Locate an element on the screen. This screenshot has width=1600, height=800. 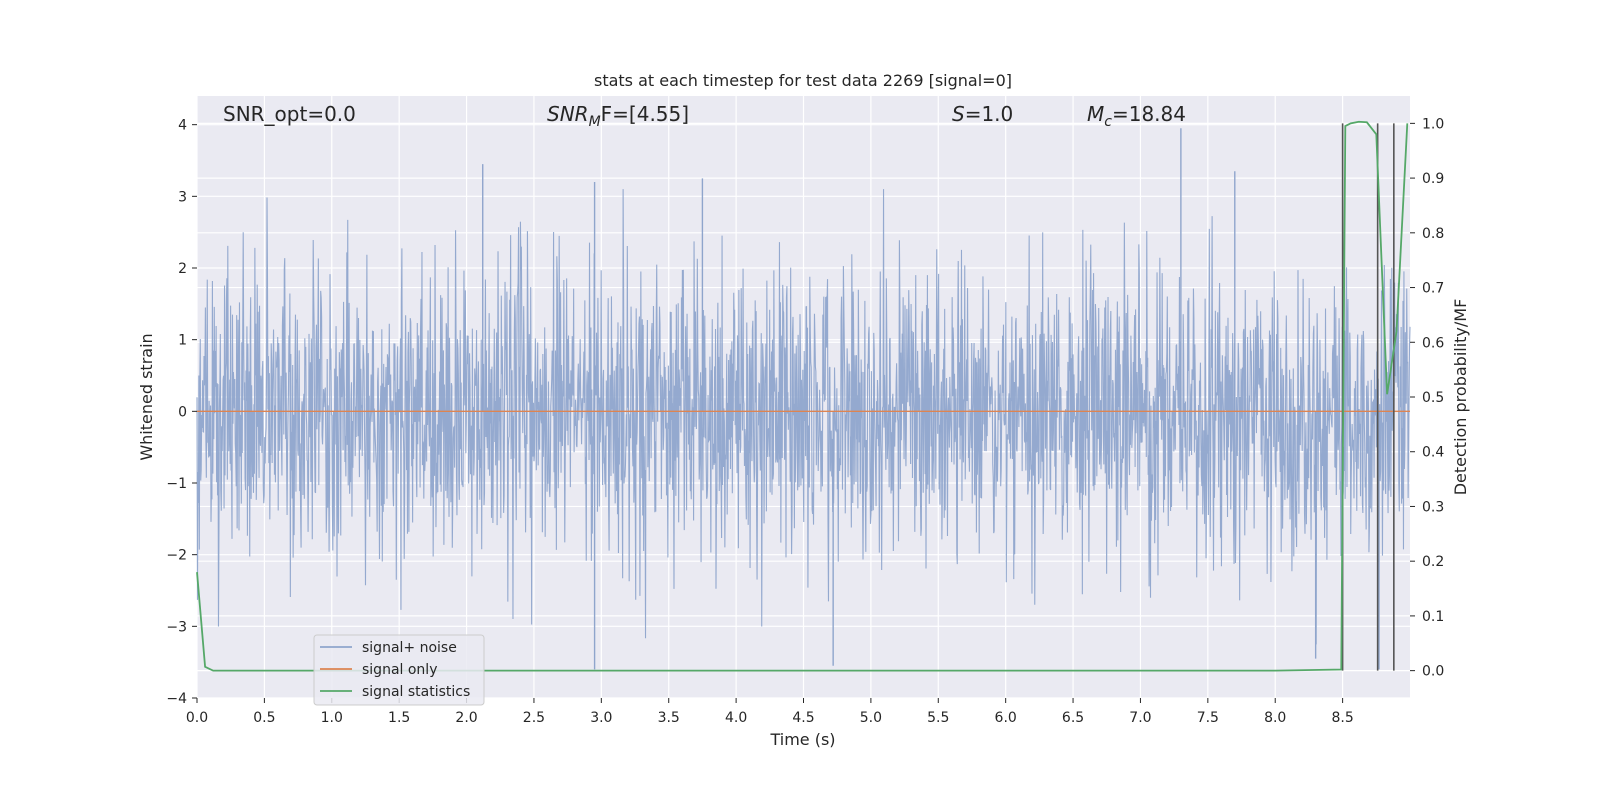
y-tick-label-8: −4 is located at coordinates (176, 699).